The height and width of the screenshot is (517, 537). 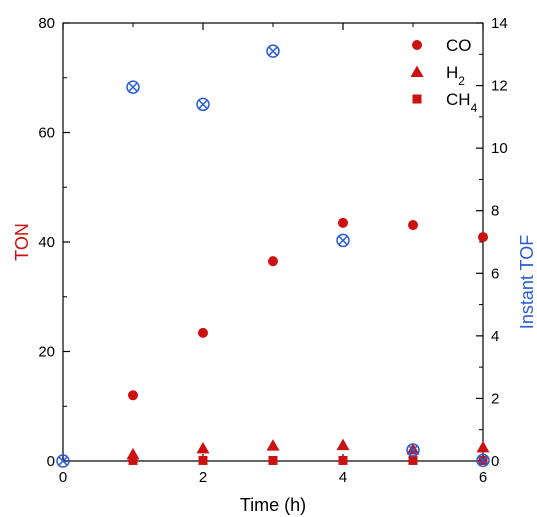 I want to click on legend-marker-ch4, so click(x=417, y=99).